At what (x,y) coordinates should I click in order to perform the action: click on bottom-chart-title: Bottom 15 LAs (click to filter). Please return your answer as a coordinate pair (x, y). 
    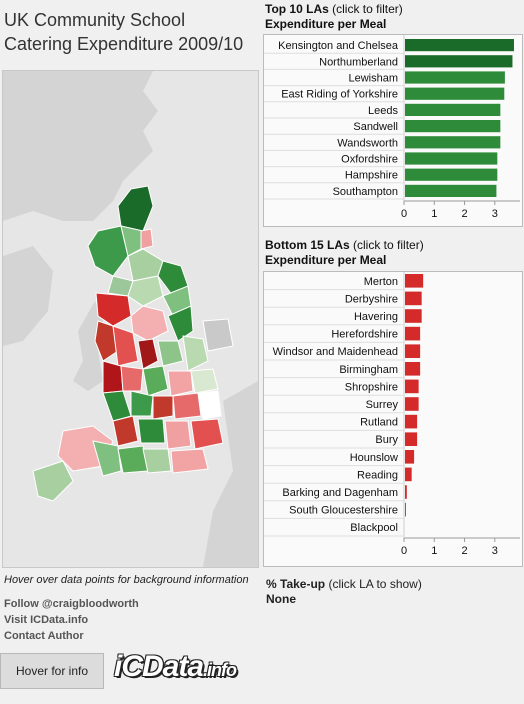
    Looking at the image, I should click on (344, 245).